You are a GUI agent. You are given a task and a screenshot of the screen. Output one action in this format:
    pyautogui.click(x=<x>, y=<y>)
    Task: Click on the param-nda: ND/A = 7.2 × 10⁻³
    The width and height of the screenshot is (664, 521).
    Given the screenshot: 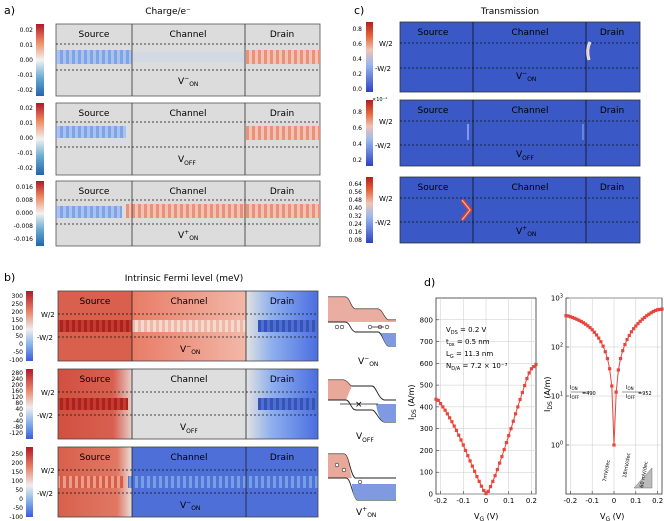 What is the action you would take?
    pyautogui.click(x=477, y=367)
    